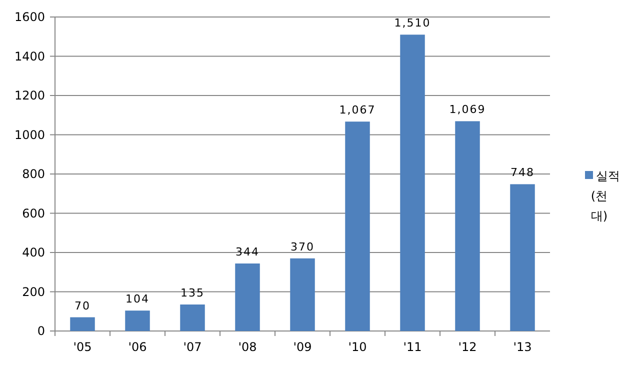  What do you see at coordinates (29, 135) in the screenshot?
I see `y-tick-label: 1000` at bounding box center [29, 135].